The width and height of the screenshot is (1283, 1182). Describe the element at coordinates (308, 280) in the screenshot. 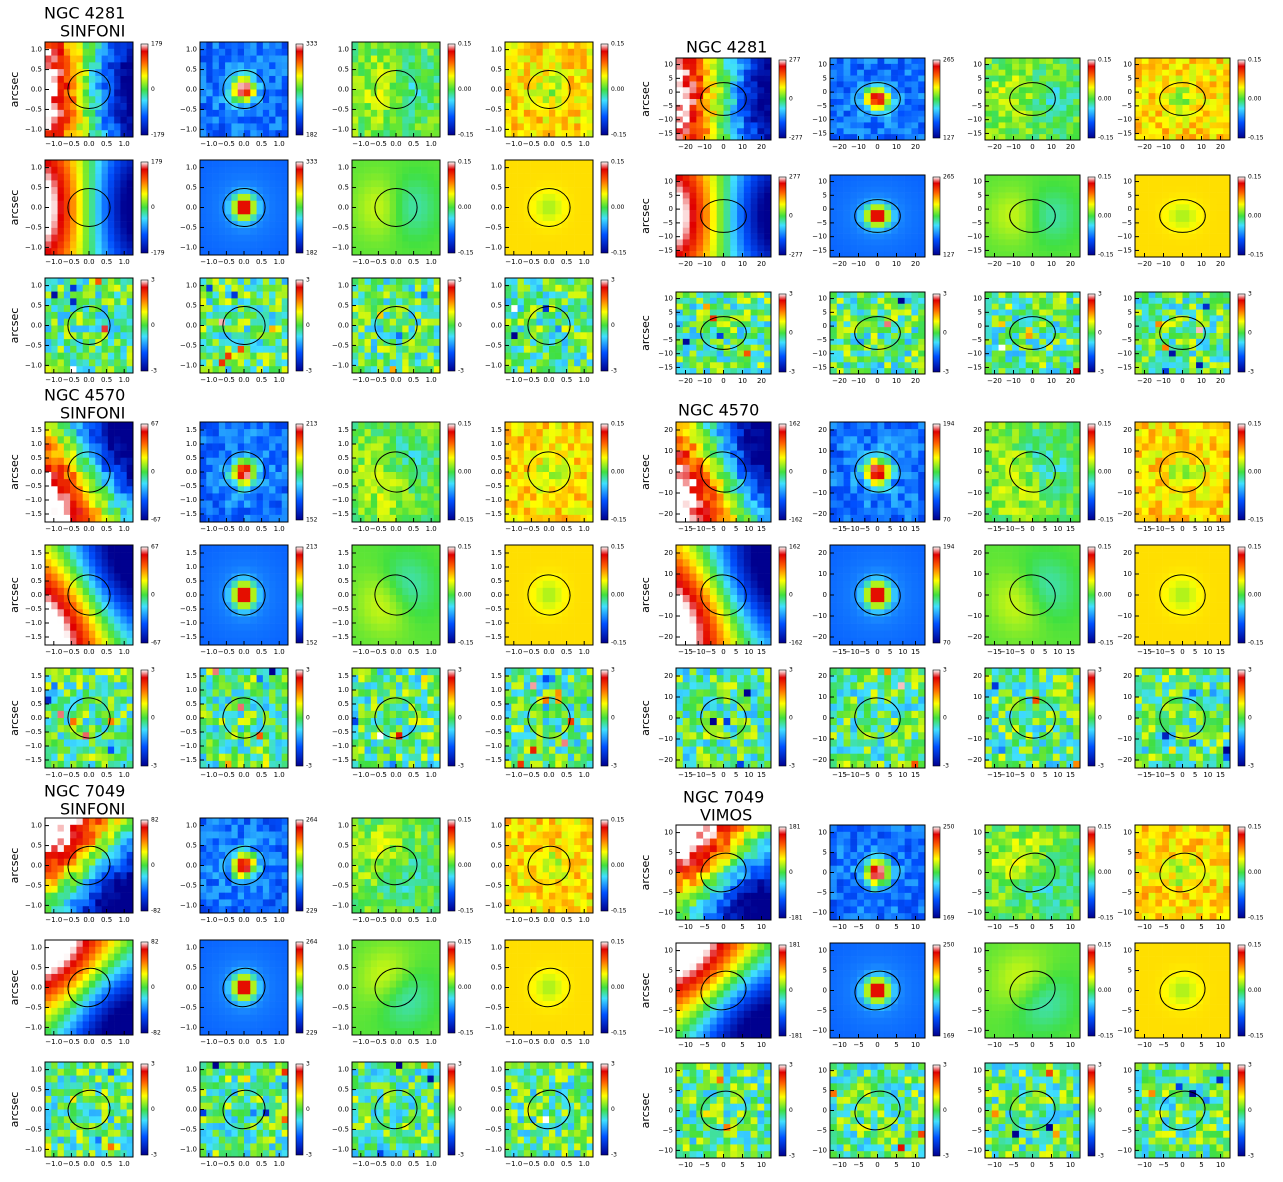

I see `colorbar-label: 3` at that location.